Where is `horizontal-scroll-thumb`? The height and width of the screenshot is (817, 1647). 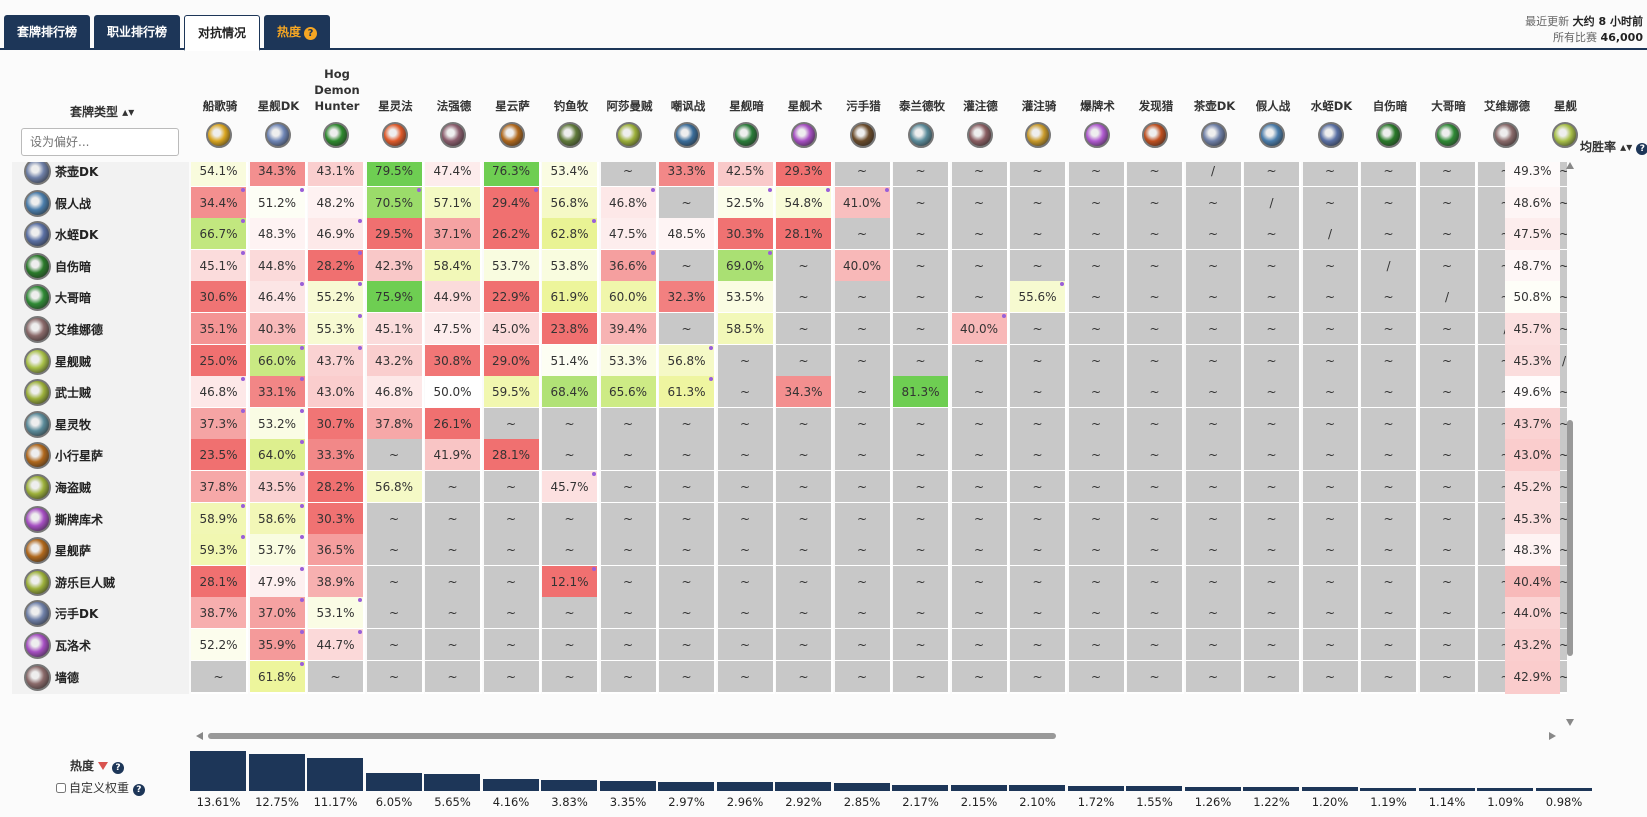
horizontal-scroll-thumb is located at coordinates (632, 736).